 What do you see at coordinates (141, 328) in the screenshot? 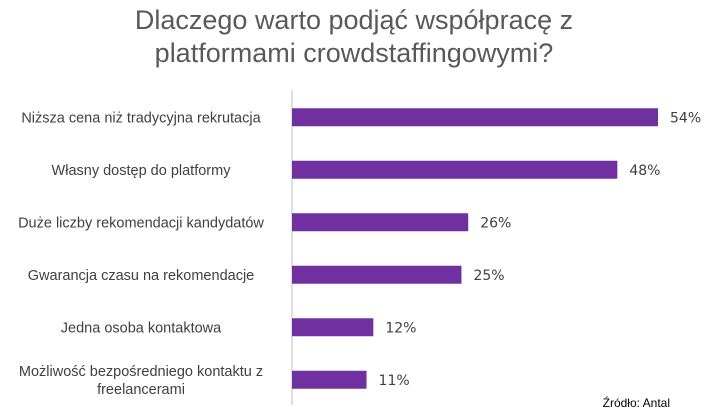
I see `category-label-5: Jedna osoba kontaktowa` at bounding box center [141, 328].